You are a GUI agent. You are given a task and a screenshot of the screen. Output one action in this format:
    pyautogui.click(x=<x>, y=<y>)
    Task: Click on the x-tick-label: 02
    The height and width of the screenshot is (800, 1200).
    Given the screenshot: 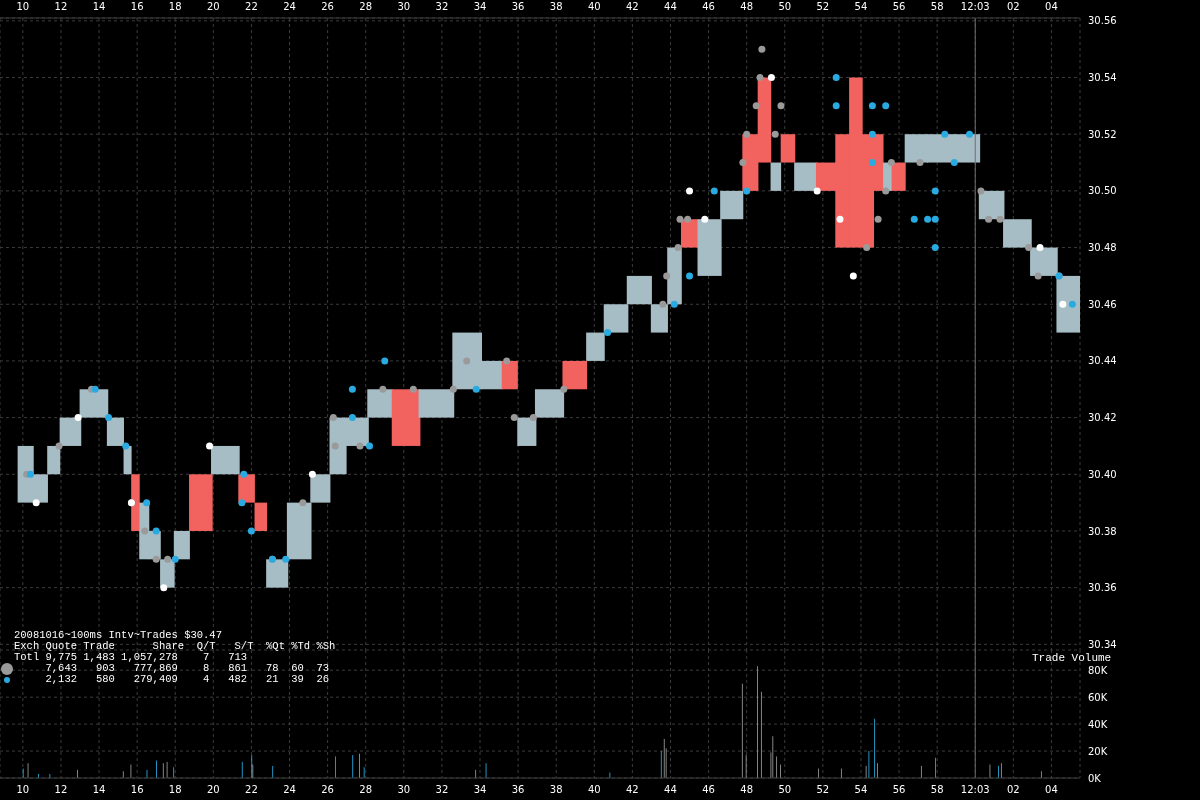 What is the action you would take?
    pyautogui.click(x=1013, y=790)
    